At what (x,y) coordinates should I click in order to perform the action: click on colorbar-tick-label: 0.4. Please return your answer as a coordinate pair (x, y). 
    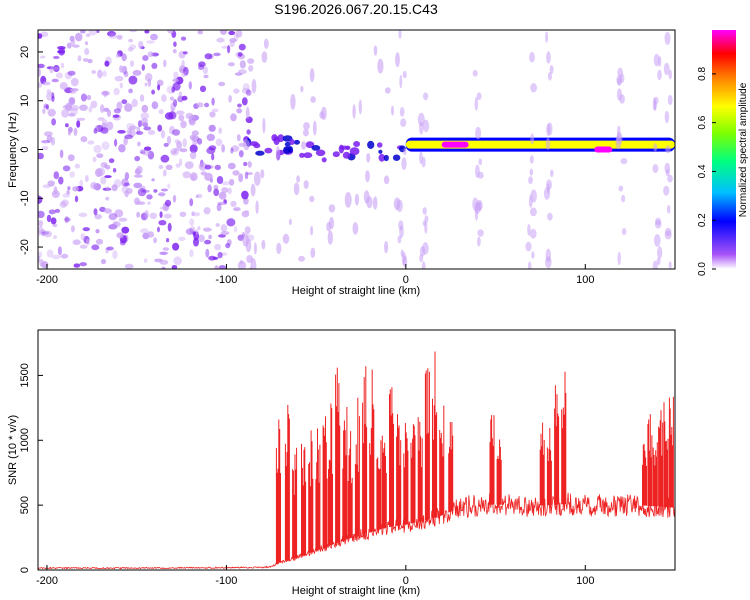
    Looking at the image, I should click on (702, 171).